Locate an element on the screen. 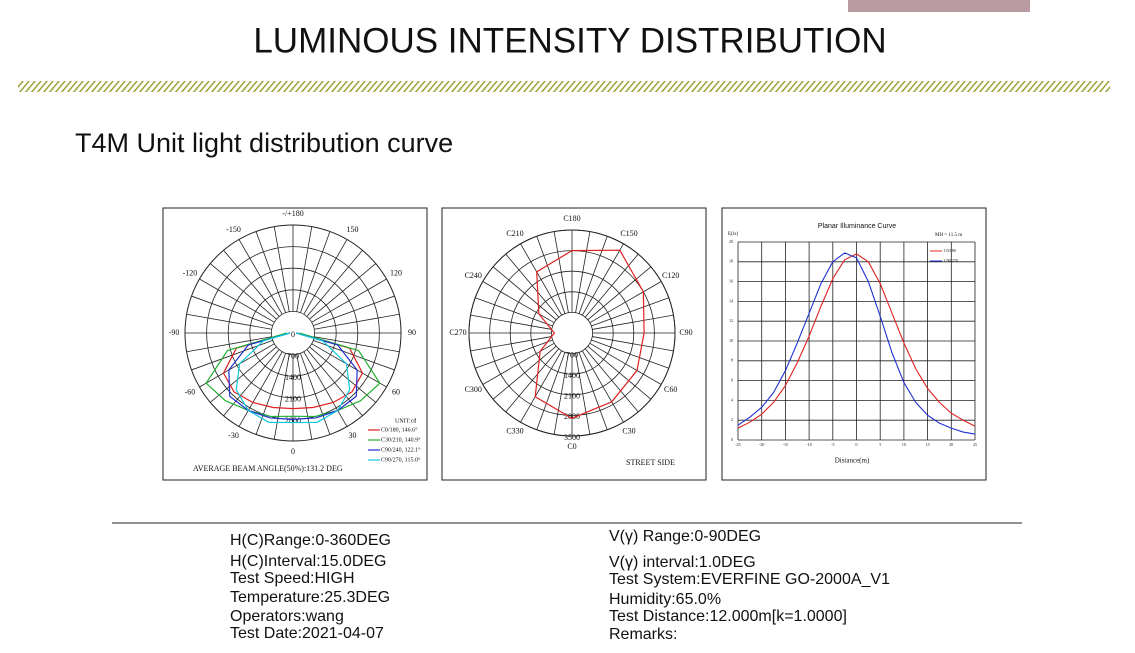  angle-label: 90 is located at coordinates (412, 332).